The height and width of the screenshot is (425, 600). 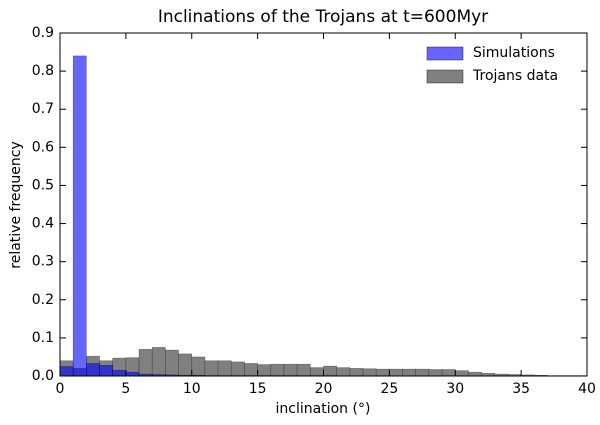 What do you see at coordinates (43, 224) in the screenshot?
I see `y-tick-label: 0.4` at bounding box center [43, 224].